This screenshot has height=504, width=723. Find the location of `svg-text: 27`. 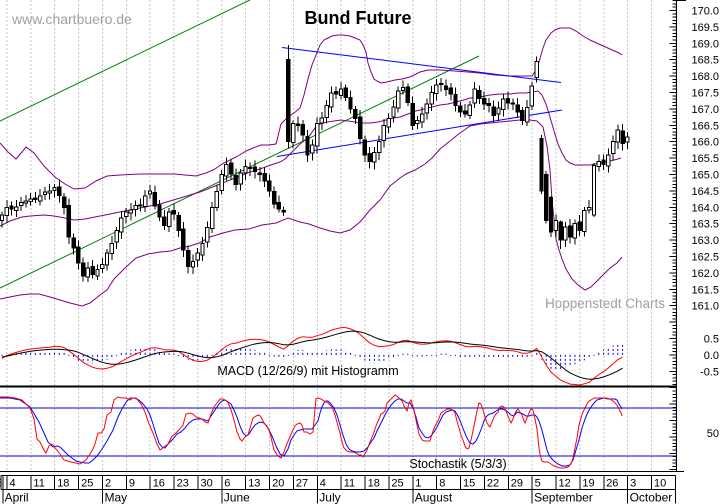

svg-text: 27 is located at coordinates (302, 484).